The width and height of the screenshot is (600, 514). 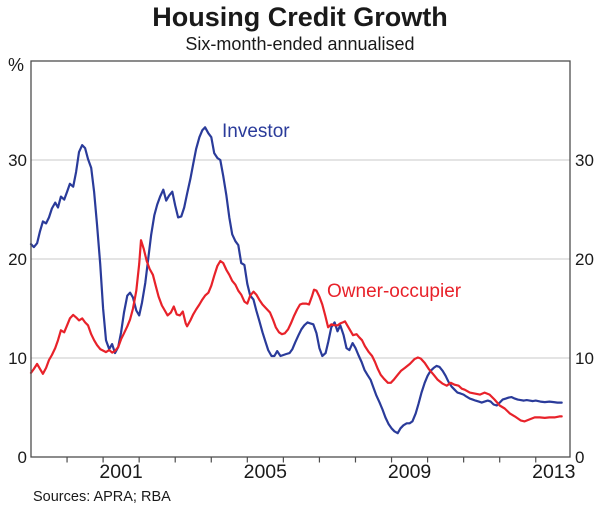 I want to click on y-tick-label-left-20: 20, so click(x=17, y=259).